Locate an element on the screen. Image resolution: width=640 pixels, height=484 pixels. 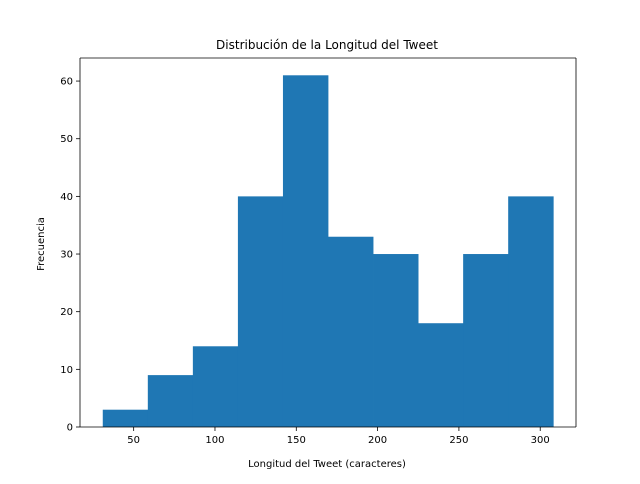
y-tick-label: 60 is located at coordinates (66, 82).